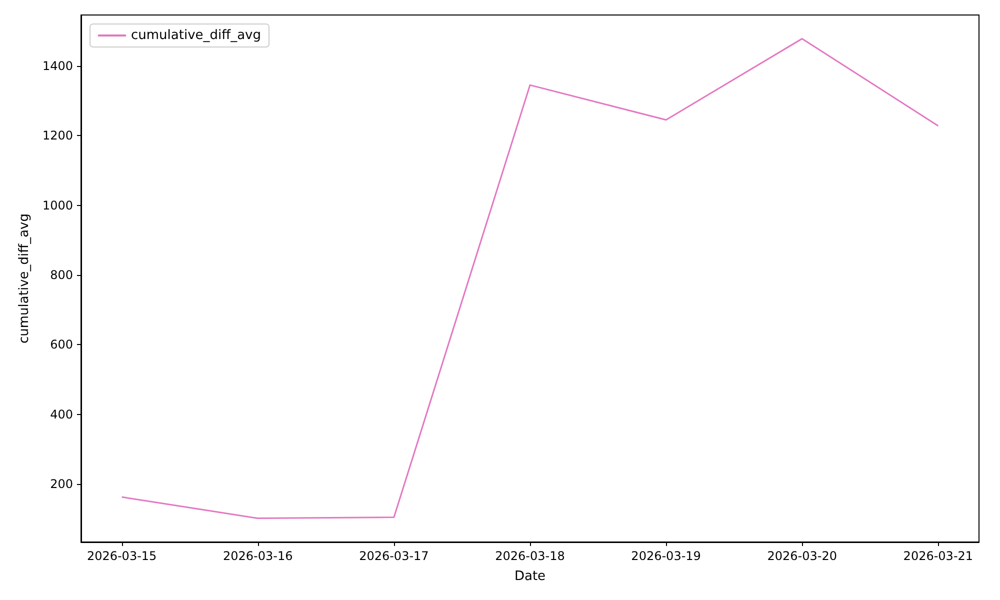 The width and height of the screenshot is (1000, 600). I want to click on y-tick-label: 1200, so click(57, 135).